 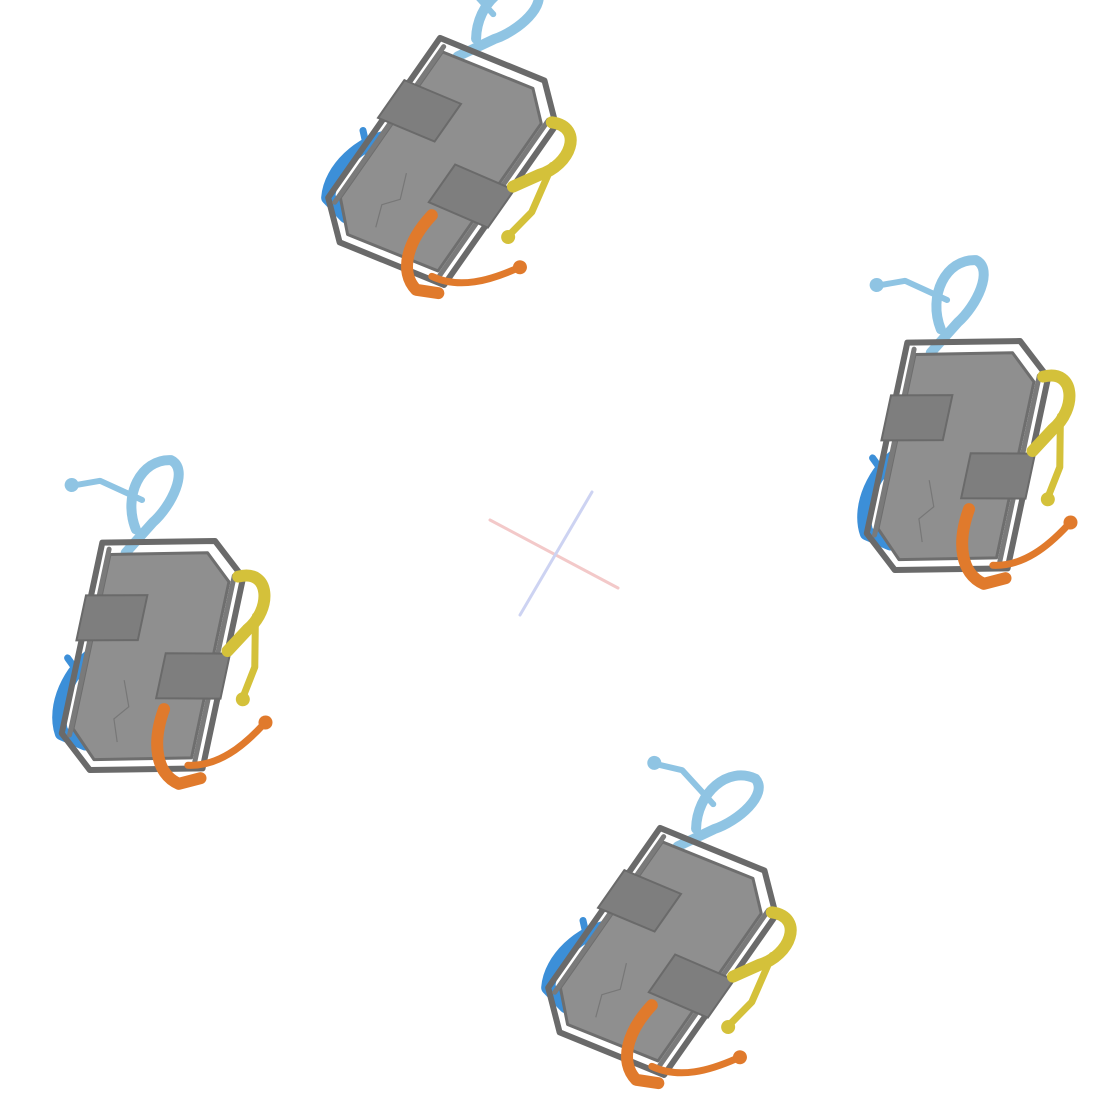 I want to click on model-left, so click(x=165, y=623).